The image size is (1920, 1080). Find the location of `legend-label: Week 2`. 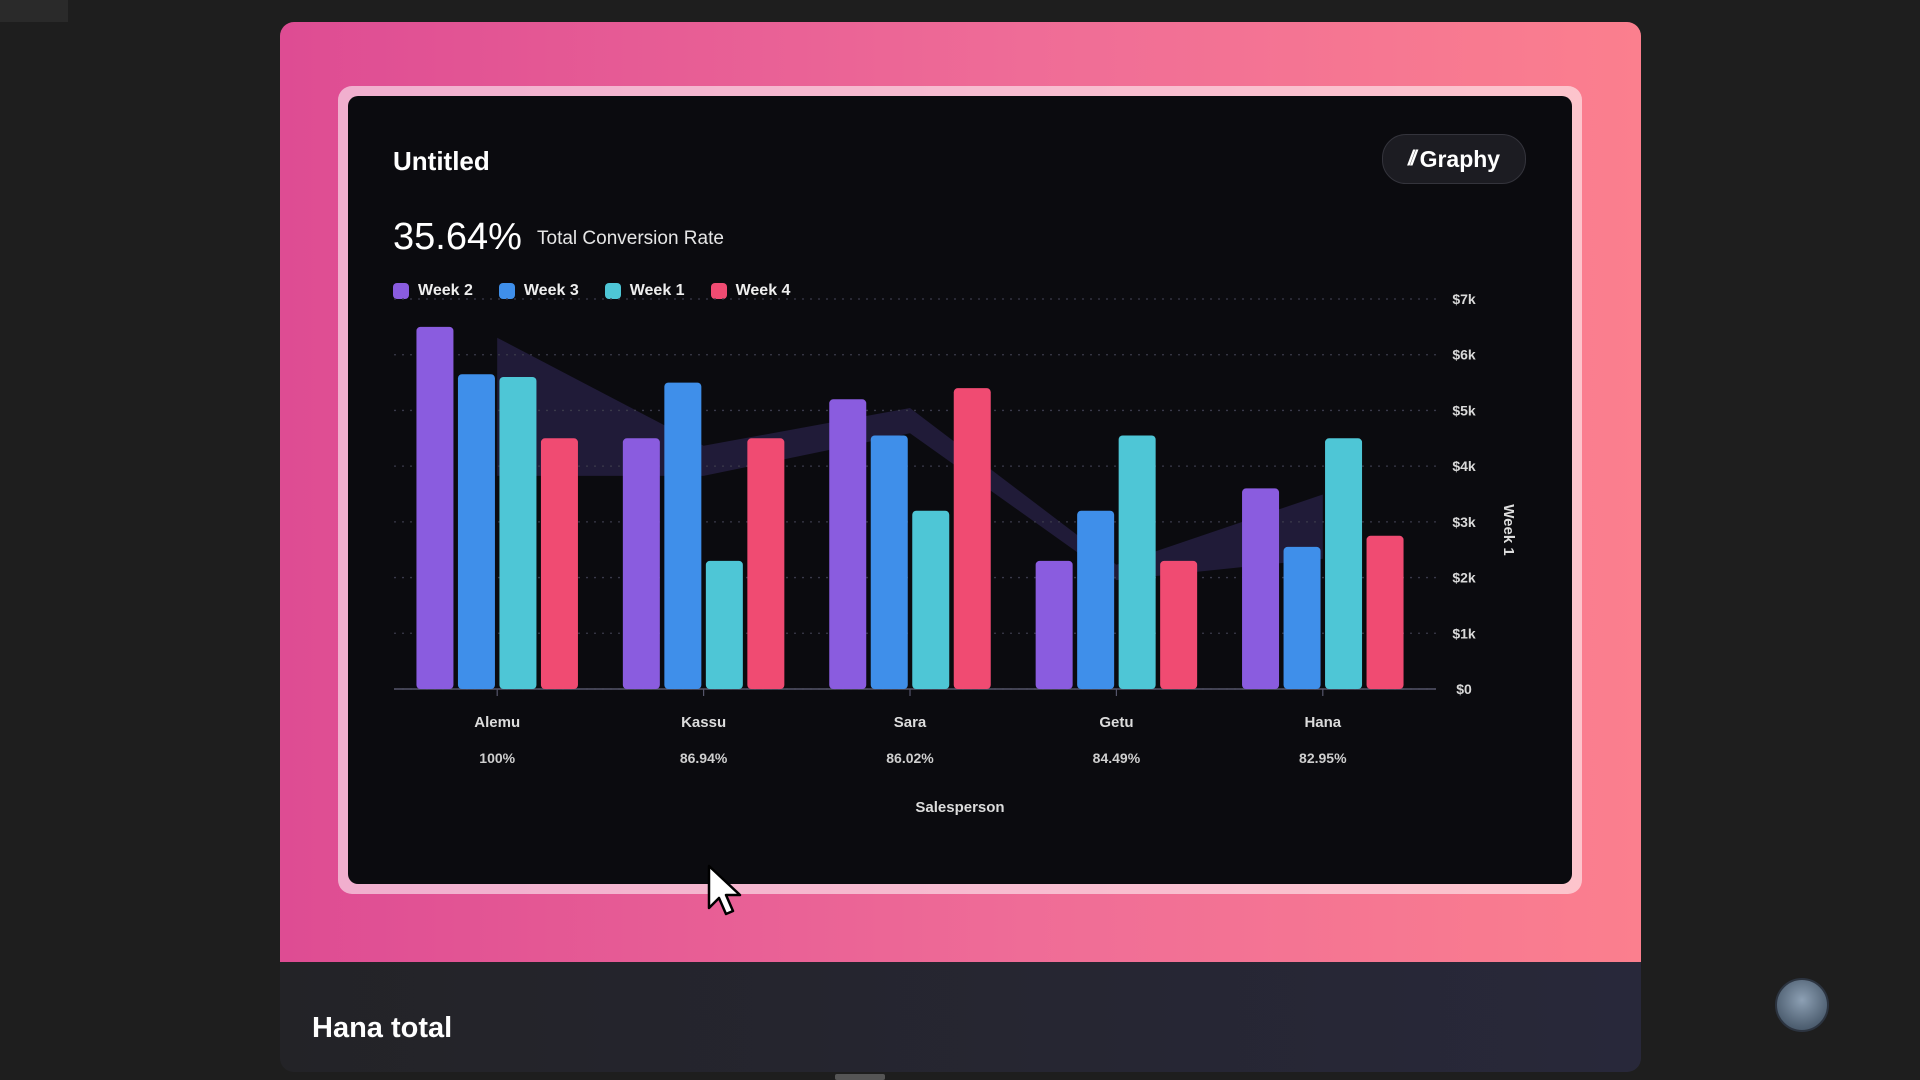

legend-label: Week 2 is located at coordinates (445, 290).